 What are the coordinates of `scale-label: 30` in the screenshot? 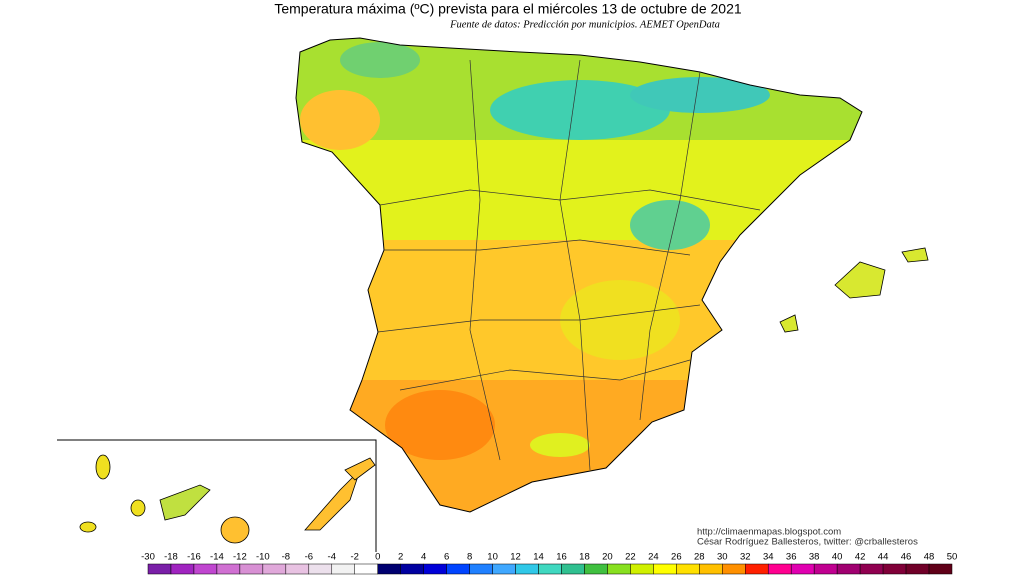 It's located at (722, 557).